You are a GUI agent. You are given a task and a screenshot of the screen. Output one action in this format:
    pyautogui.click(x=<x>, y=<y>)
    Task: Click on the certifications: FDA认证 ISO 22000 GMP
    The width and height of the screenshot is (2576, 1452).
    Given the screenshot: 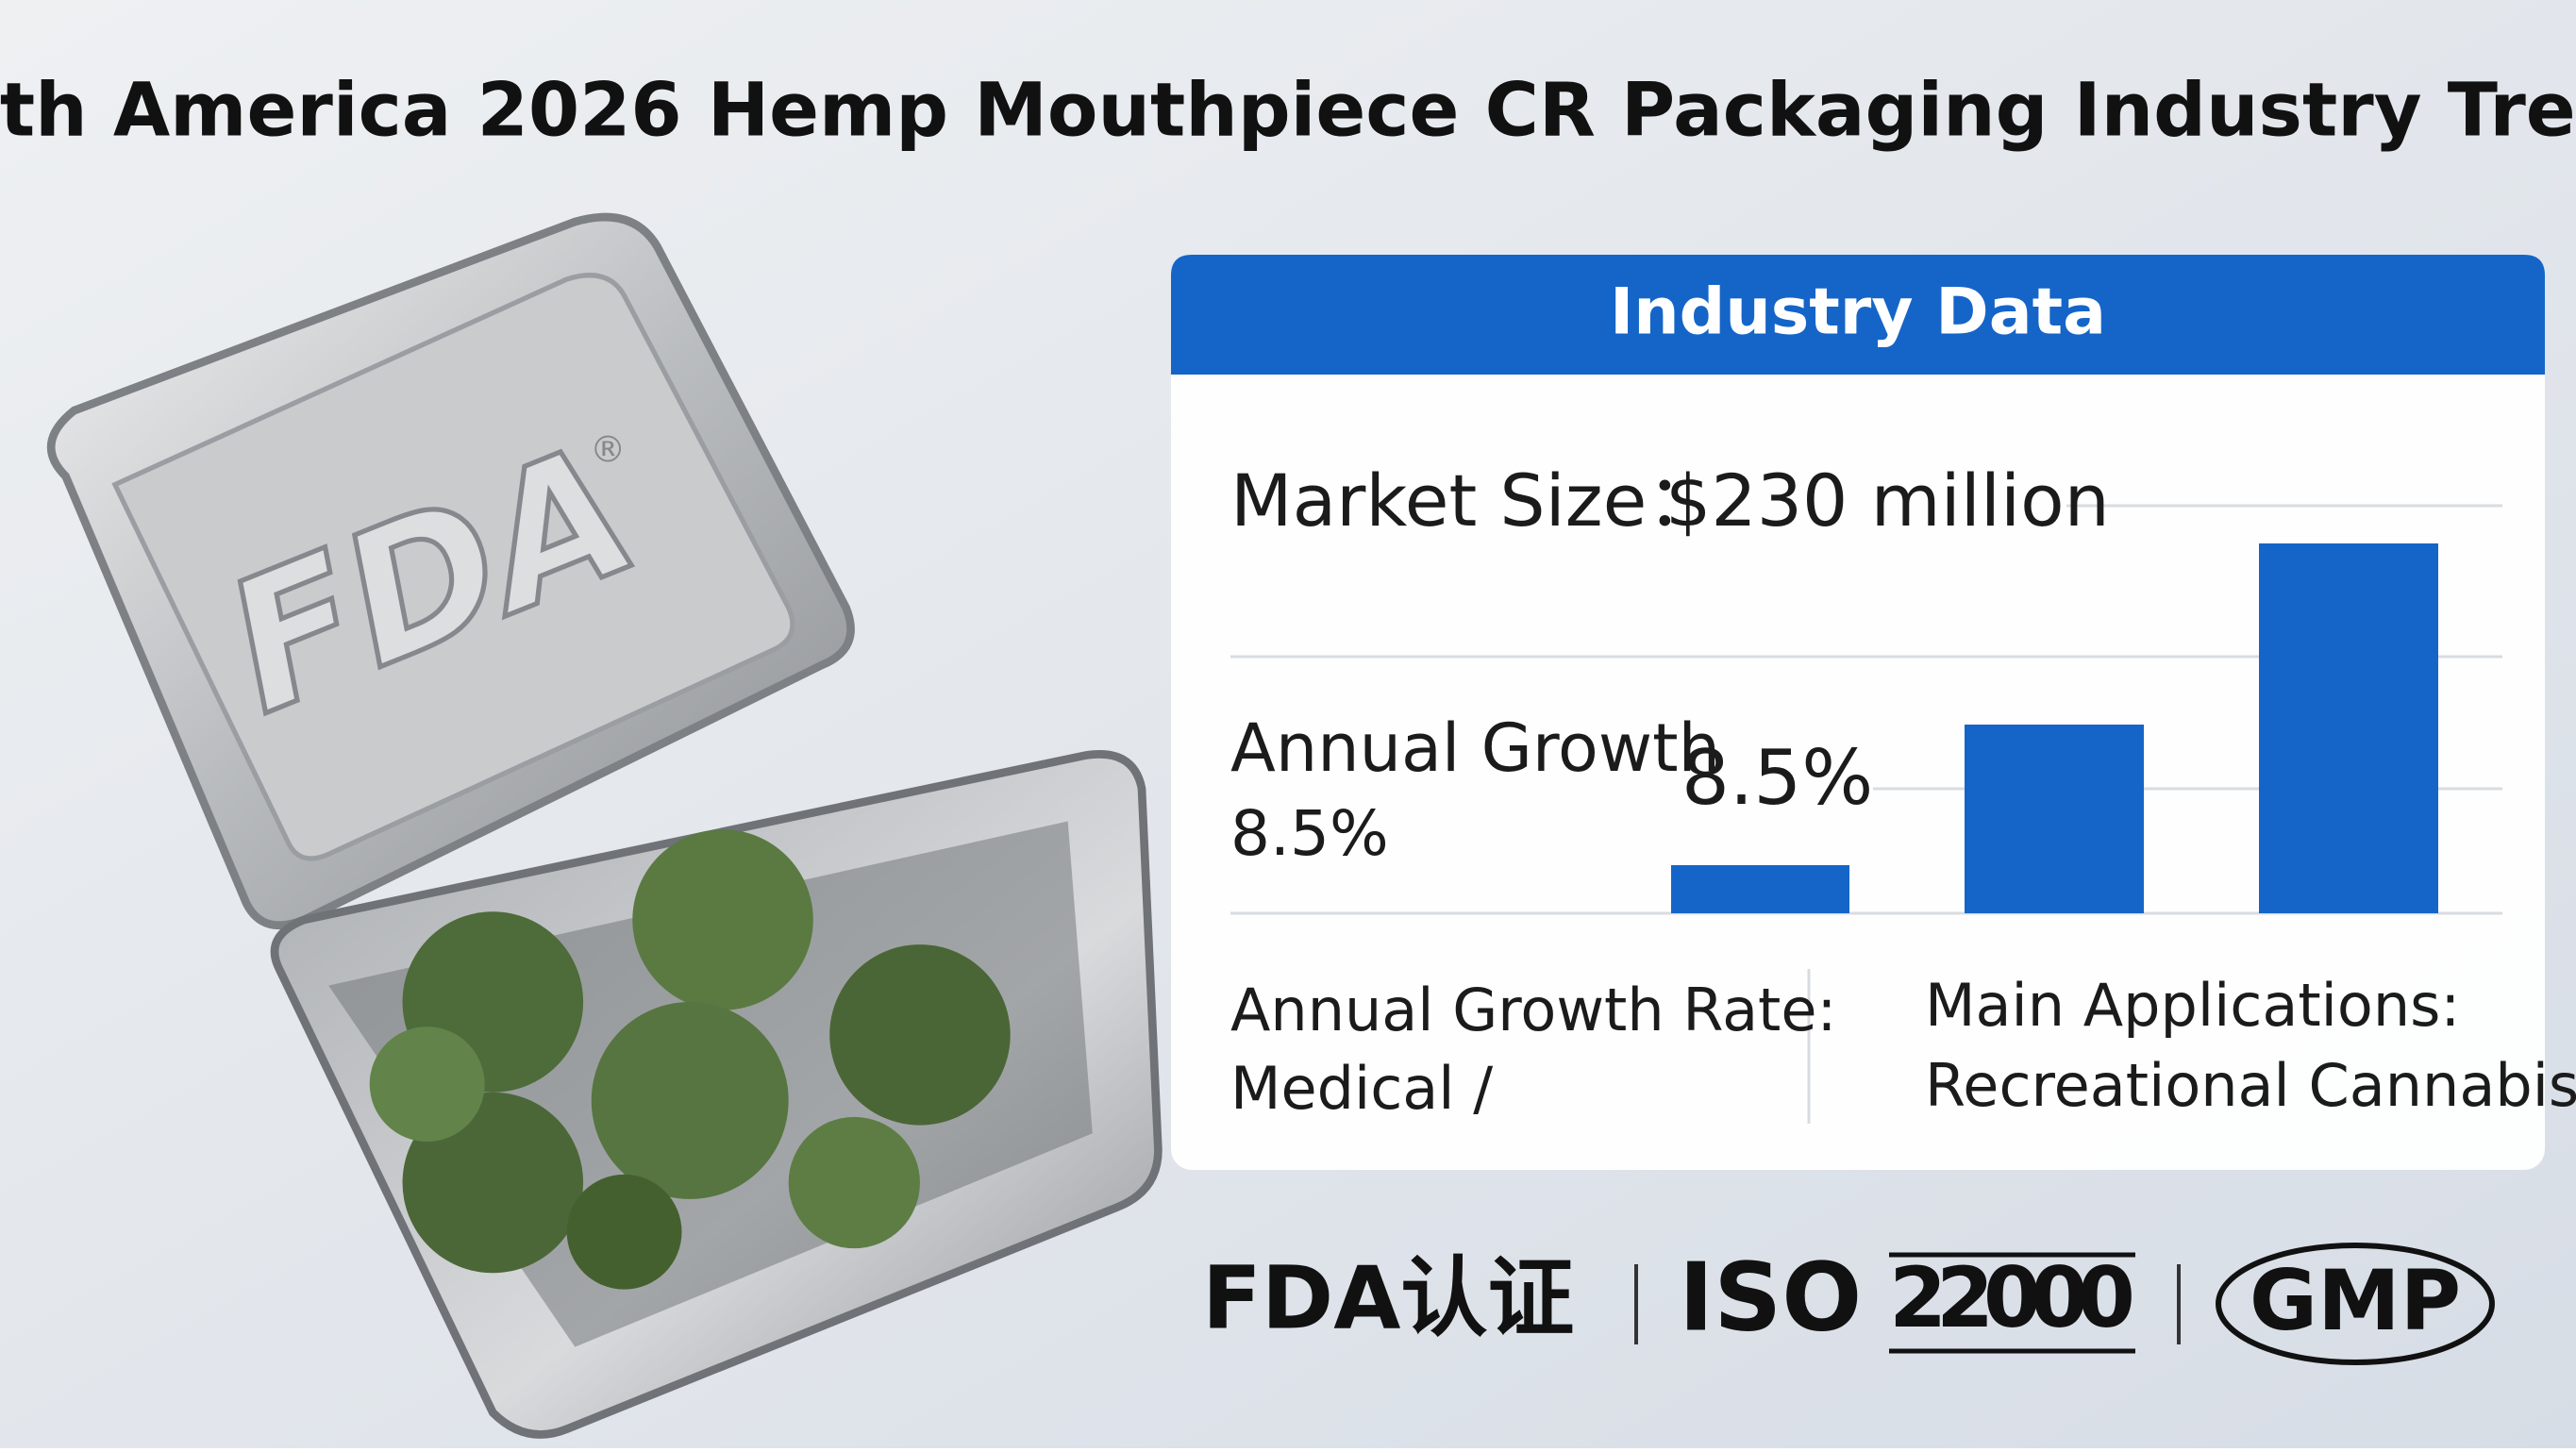 What is the action you would take?
    pyautogui.click(x=1848, y=1303)
    